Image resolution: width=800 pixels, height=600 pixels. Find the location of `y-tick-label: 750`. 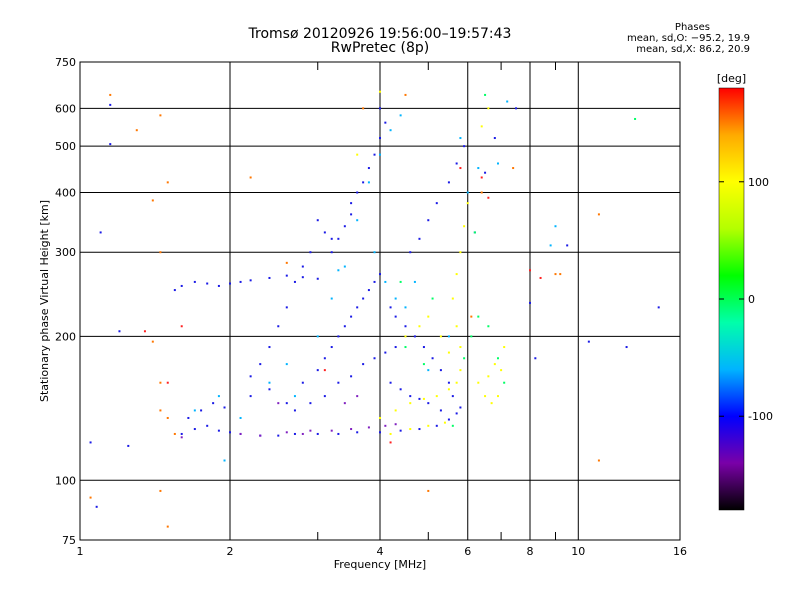

y-tick-label: 750 is located at coordinates (65, 62).